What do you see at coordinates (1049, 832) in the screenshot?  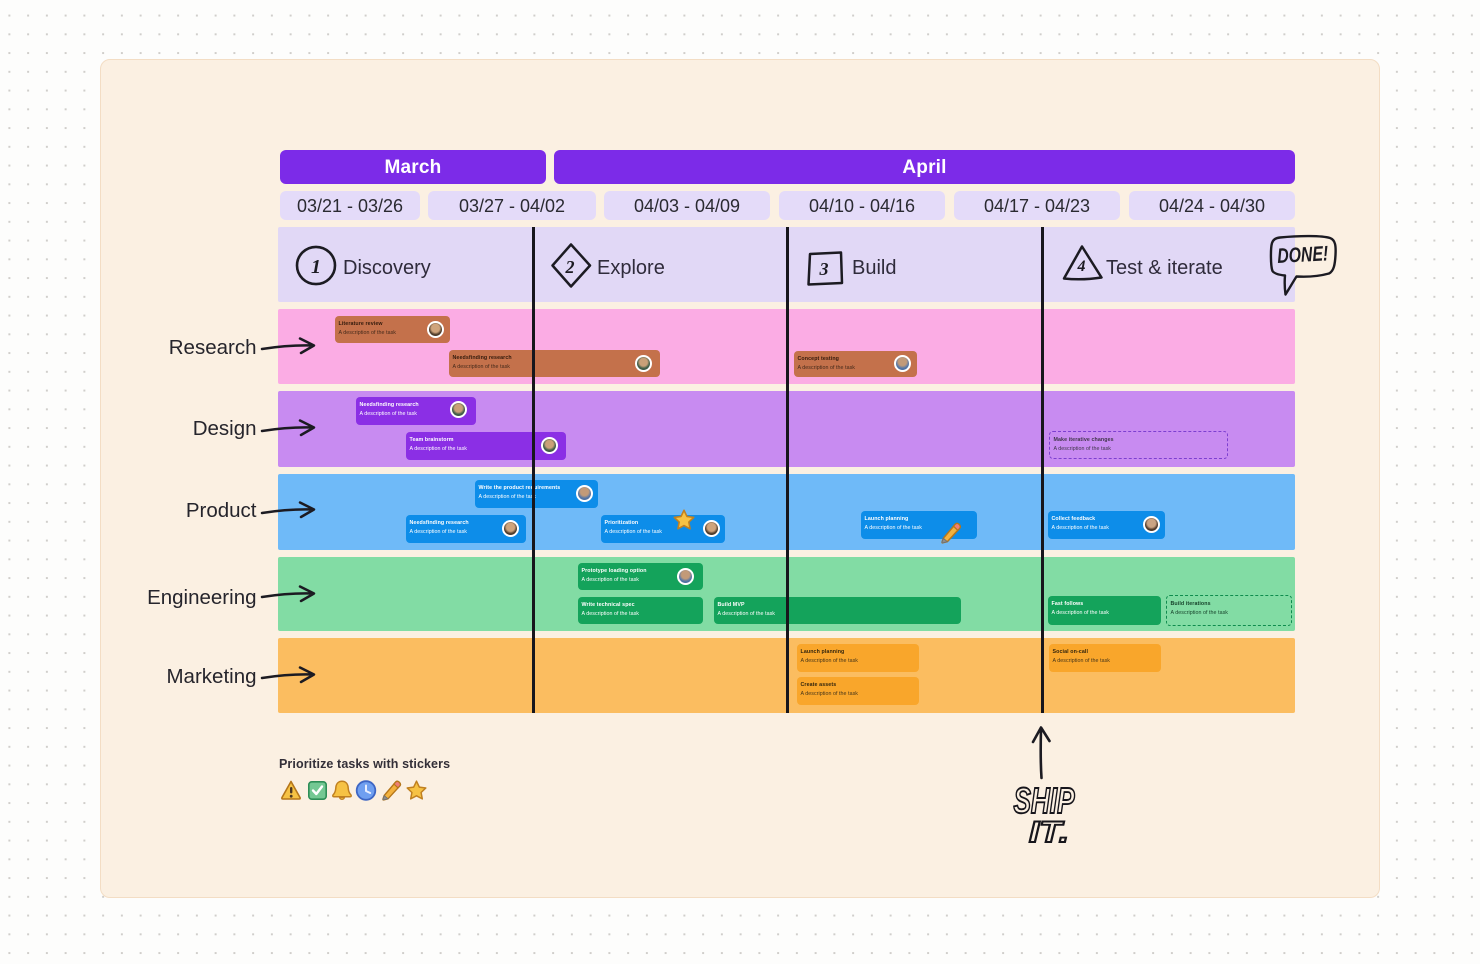 I see `svg-text: IT.` at bounding box center [1049, 832].